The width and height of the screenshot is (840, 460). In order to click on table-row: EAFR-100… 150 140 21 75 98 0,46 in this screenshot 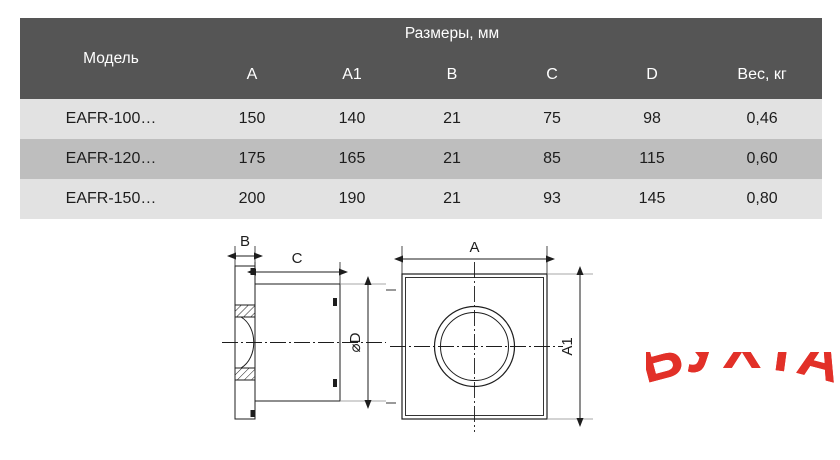, I will do `click(421, 119)`.